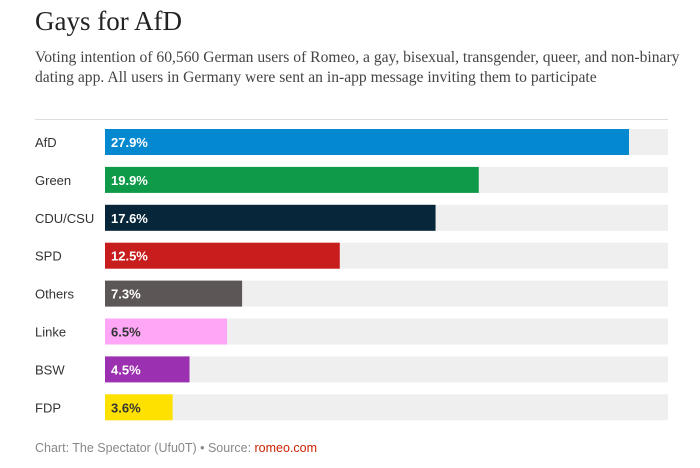  I want to click on bar-track-bsw, so click(386, 369).